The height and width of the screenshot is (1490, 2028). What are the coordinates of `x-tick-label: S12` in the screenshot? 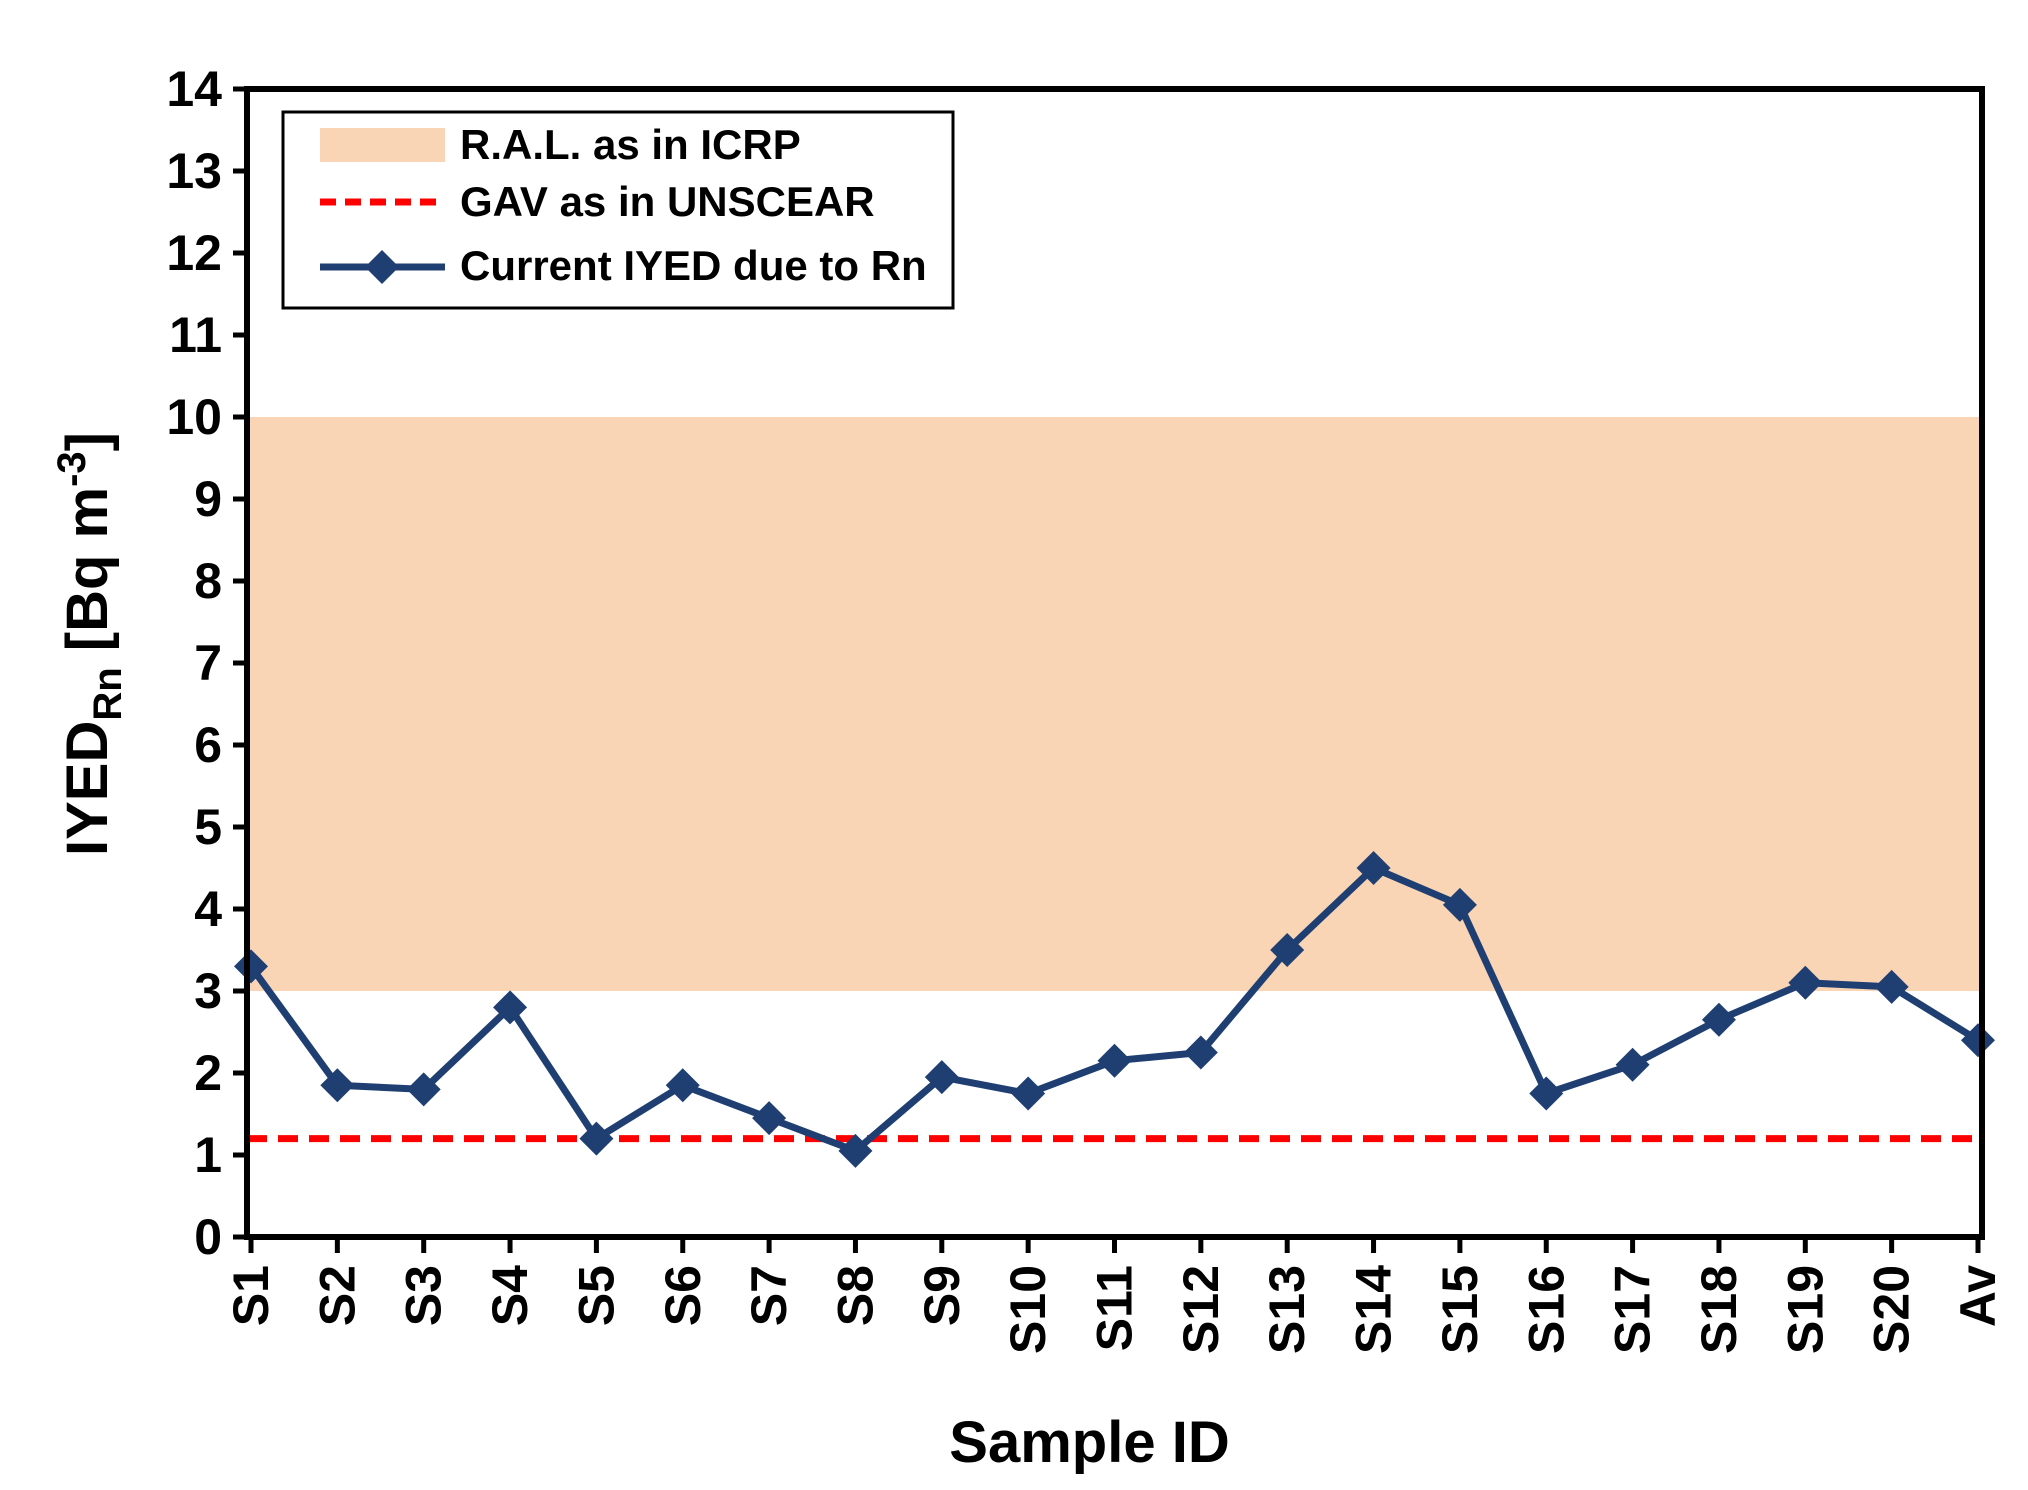 It's located at (1201, 1309).